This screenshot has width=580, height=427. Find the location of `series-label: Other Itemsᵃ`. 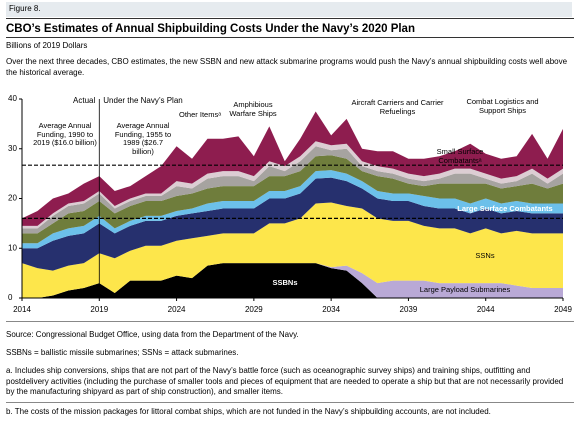

series-label: Other Itemsᵃ is located at coordinates (200, 115).